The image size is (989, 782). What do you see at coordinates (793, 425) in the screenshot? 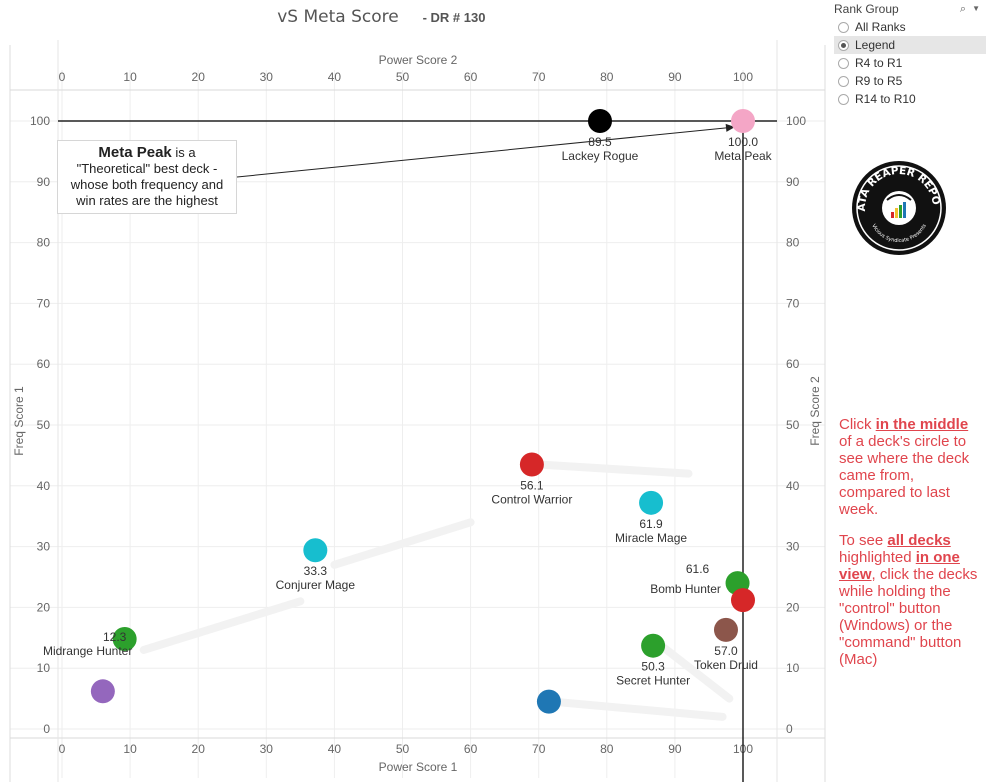
I see `y-right-tick-label: 50` at bounding box center [793, 425].